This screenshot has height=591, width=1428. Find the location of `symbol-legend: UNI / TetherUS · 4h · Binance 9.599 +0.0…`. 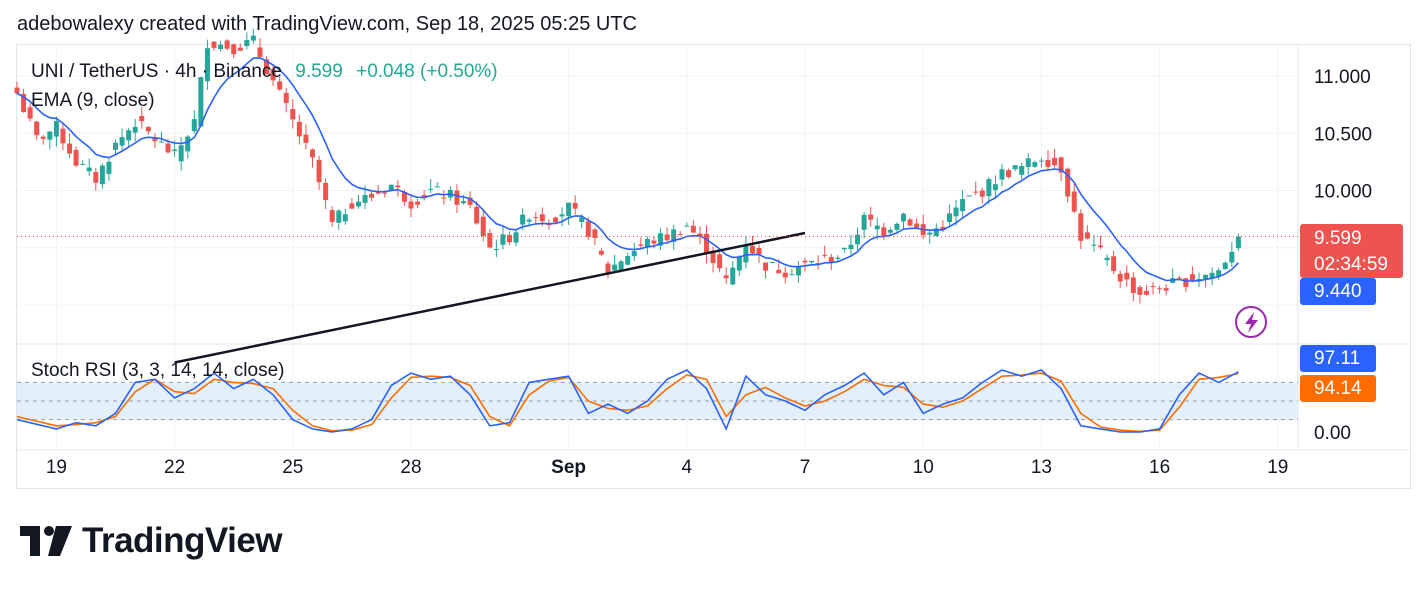

symbol-legend: UNI / TetherUS · 4h · Binance 9.599 +0.0… is located at coordinates (264, 72).